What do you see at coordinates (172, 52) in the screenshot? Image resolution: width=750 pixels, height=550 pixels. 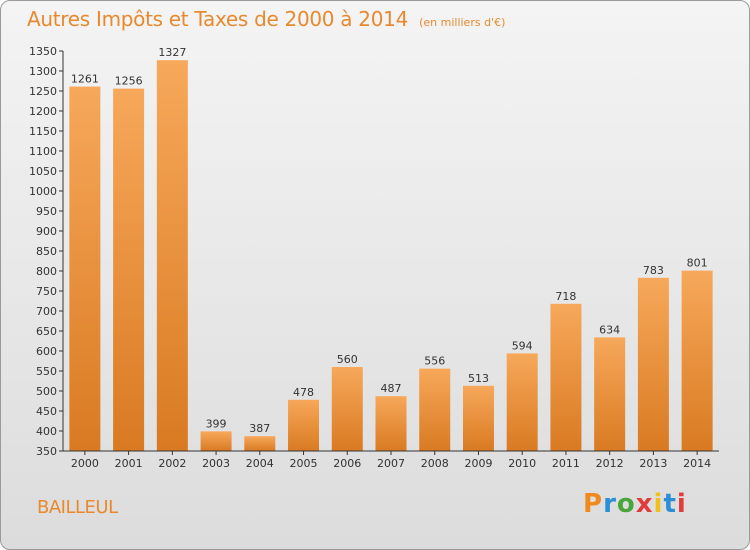 I see `data-label-2002: 1327` at bounding box center [172, 52].